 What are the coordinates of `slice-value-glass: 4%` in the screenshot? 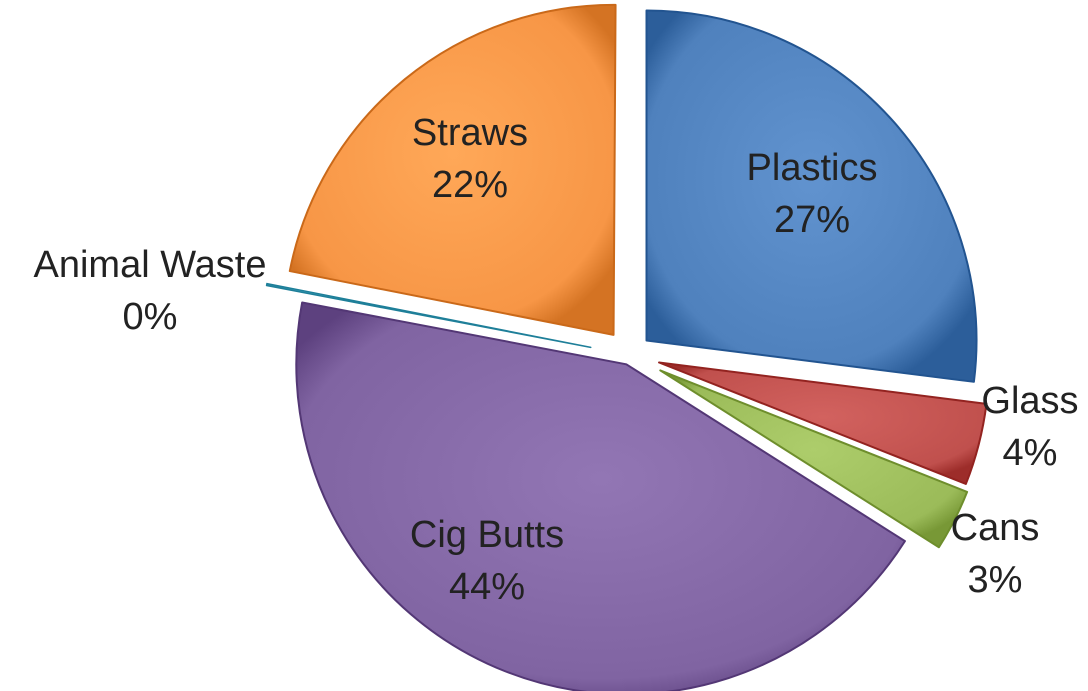 It's located at (1030, 453).